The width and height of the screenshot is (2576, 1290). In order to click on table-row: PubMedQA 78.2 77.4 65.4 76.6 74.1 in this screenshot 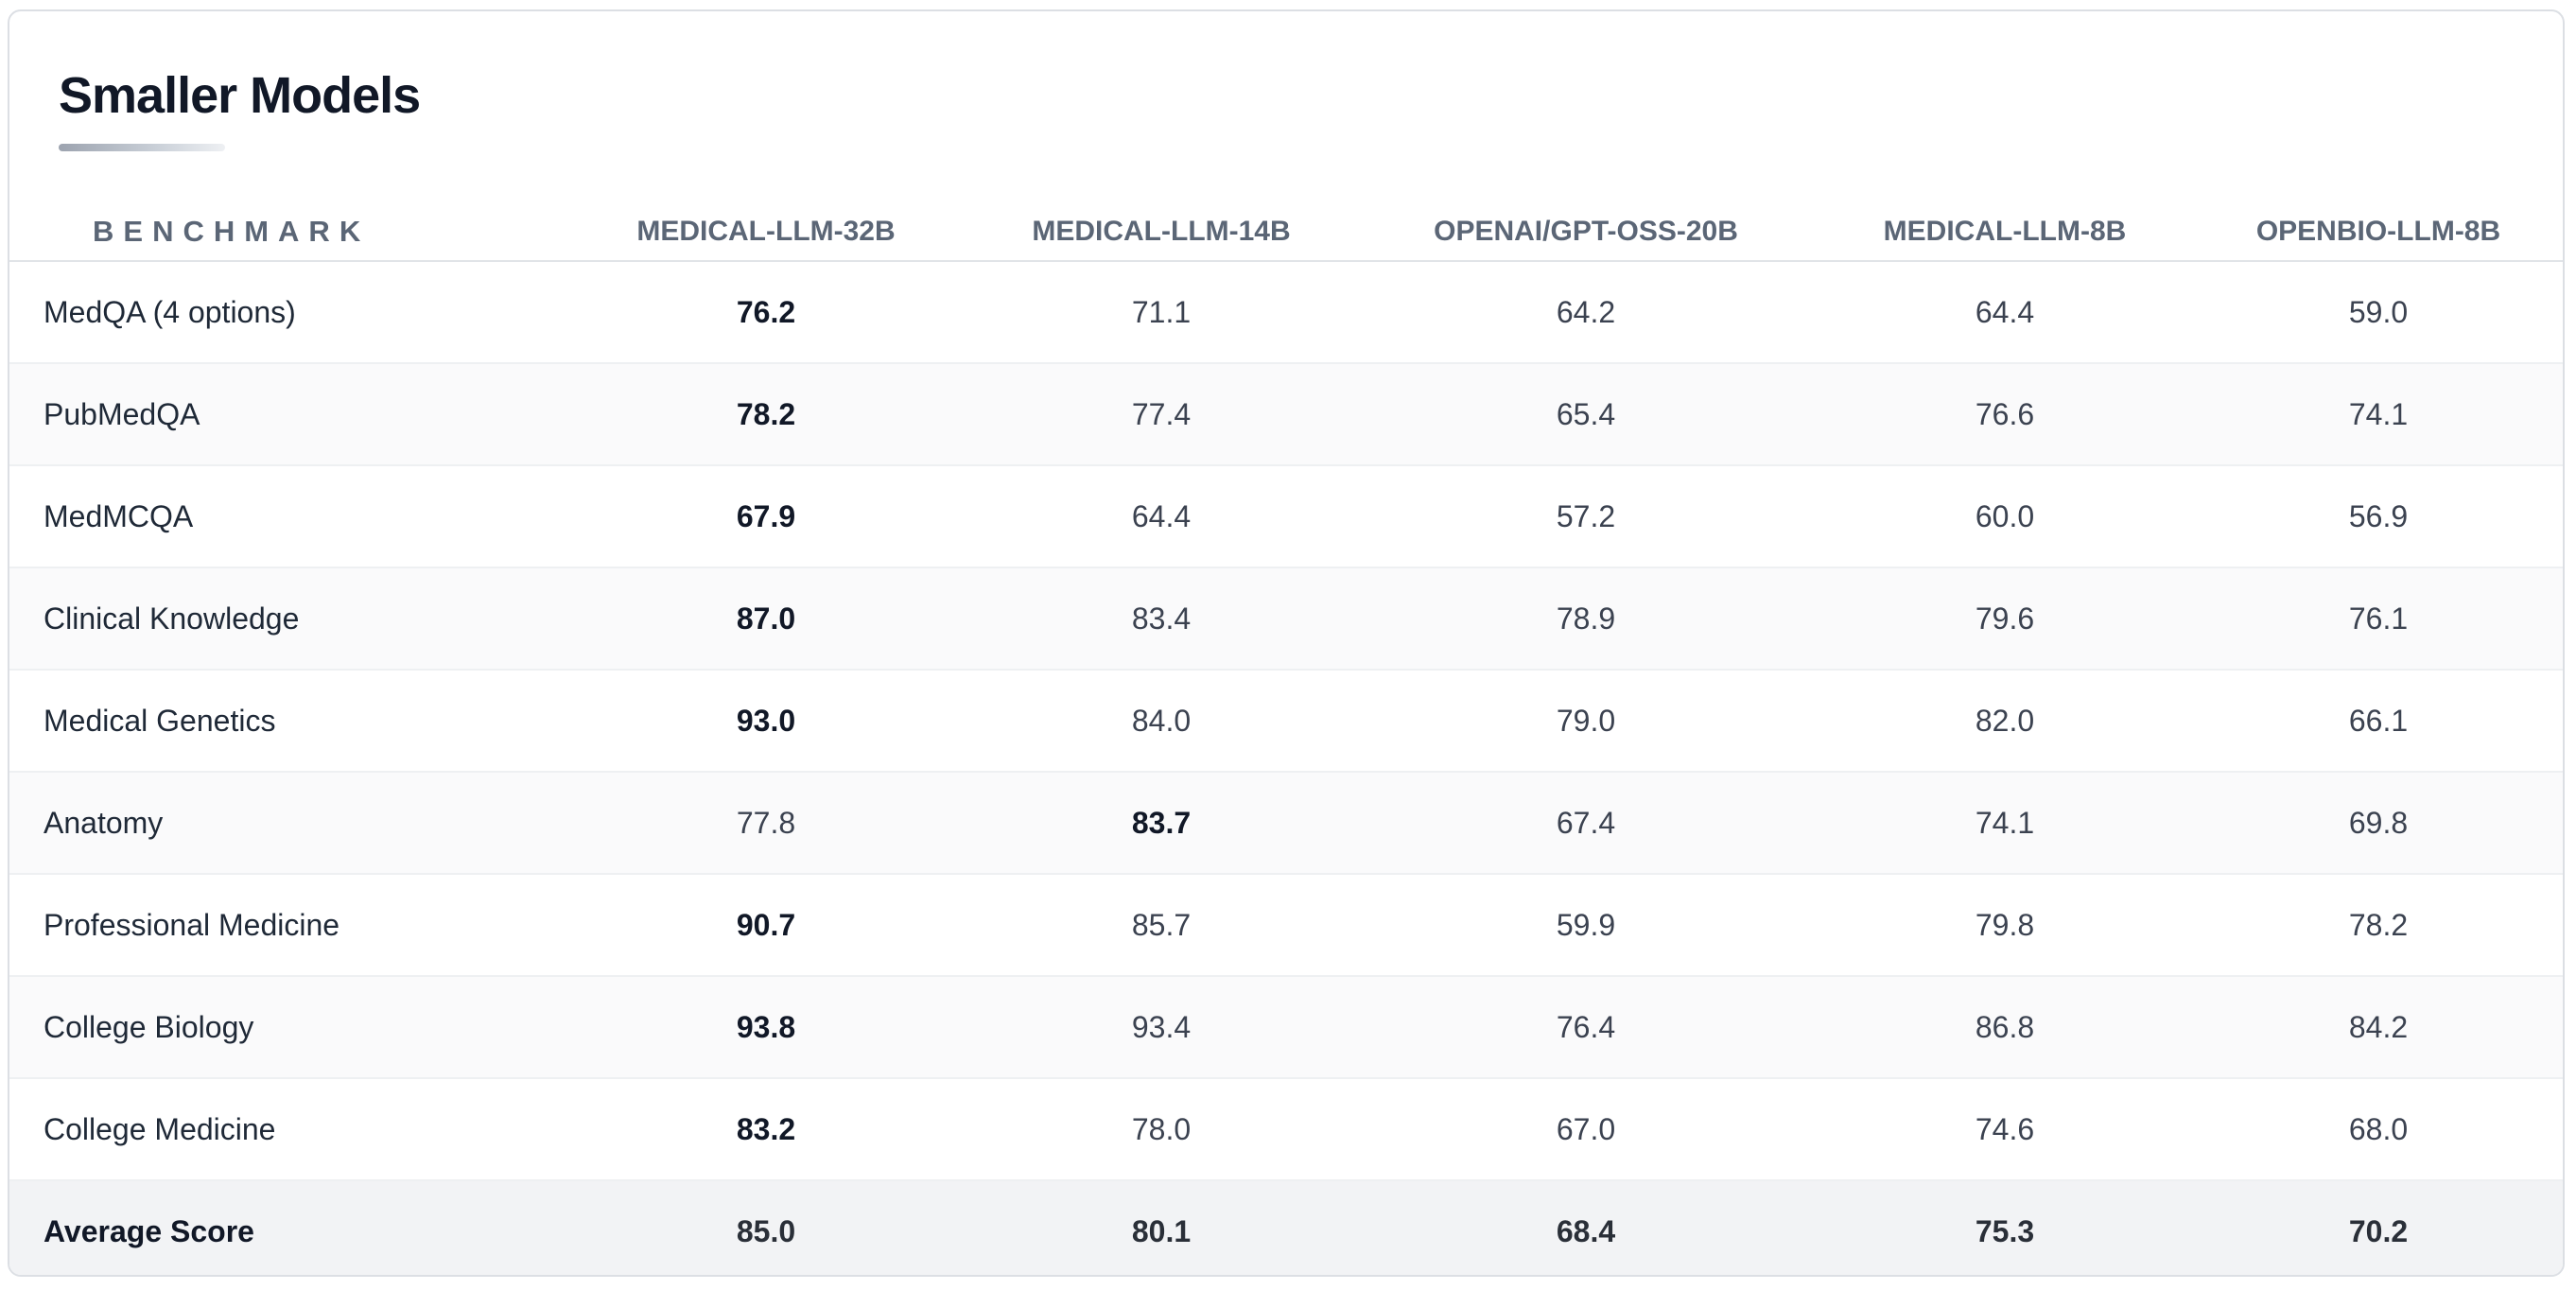, I will do `click(1286, 415)`.